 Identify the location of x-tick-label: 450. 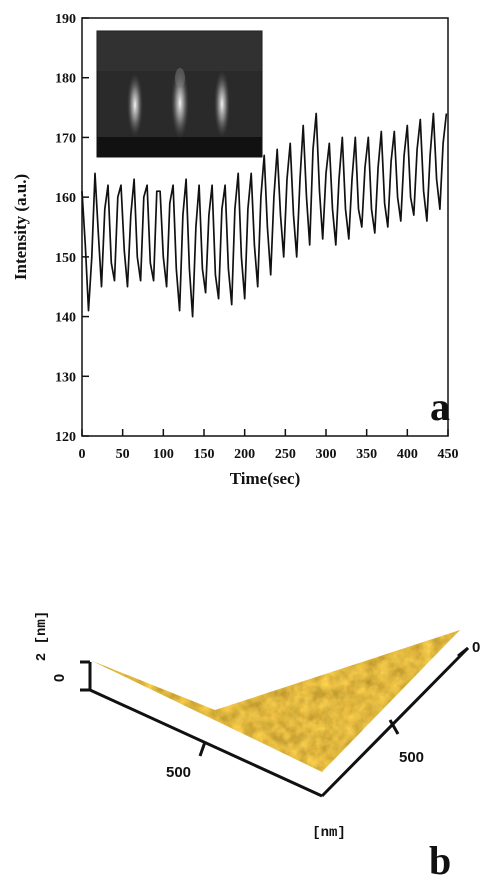
(448, 454).